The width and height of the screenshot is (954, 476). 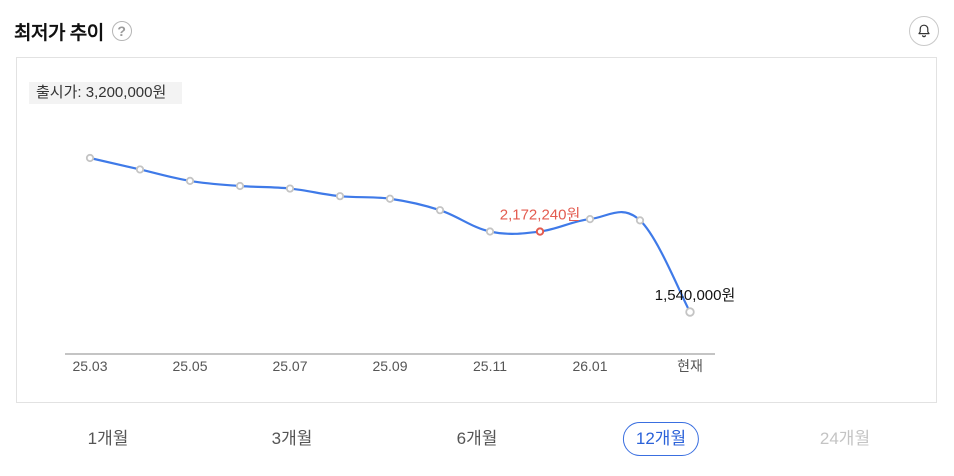 I want to click on lowest-price-label: 2,172,240원, so click(x=540, y=215).